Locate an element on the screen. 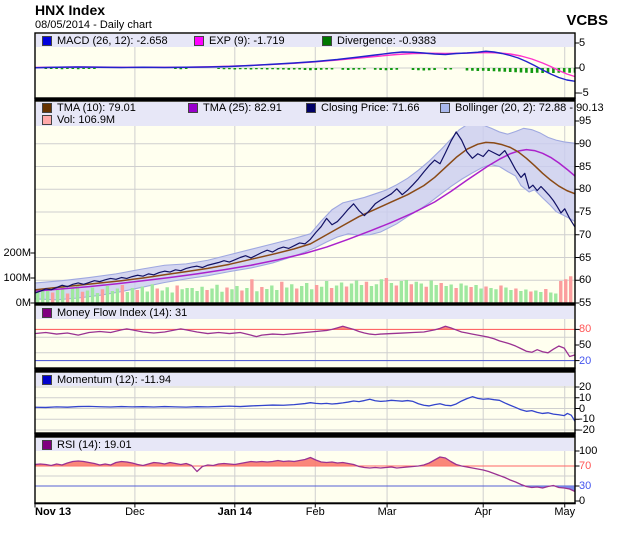 Image resolution: width=620 pixels, height=535 pixels. page-title: HNX Index is located at coordinates (70, 10).